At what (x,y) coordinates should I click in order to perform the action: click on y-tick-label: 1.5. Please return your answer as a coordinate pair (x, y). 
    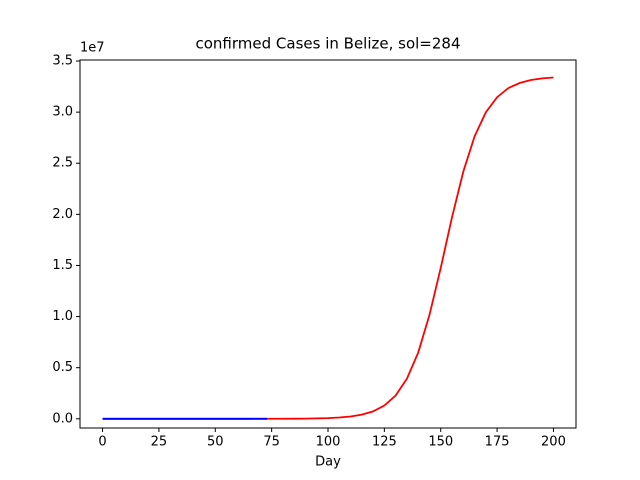
    Looking at the image, I should click on (62, 265).